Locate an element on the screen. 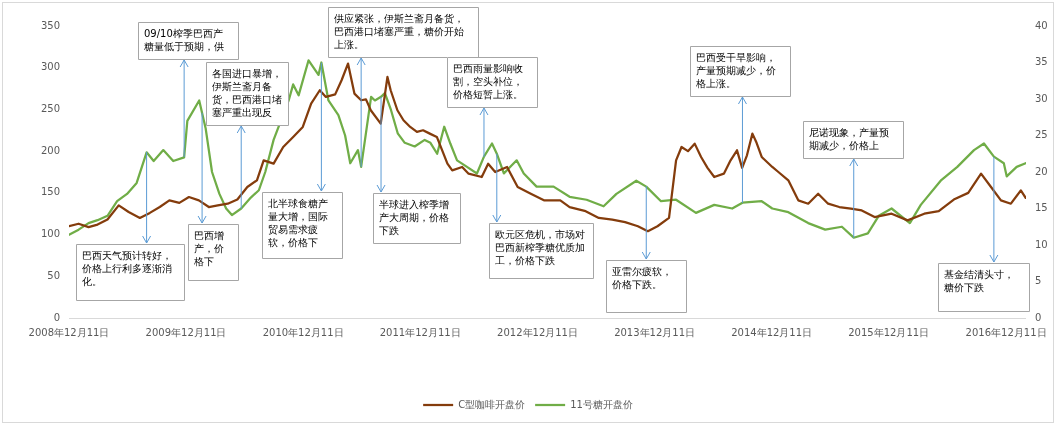 This screenshot has width=1056, height=425. y-tick-label: 0 is located at coordinates (56, 317).